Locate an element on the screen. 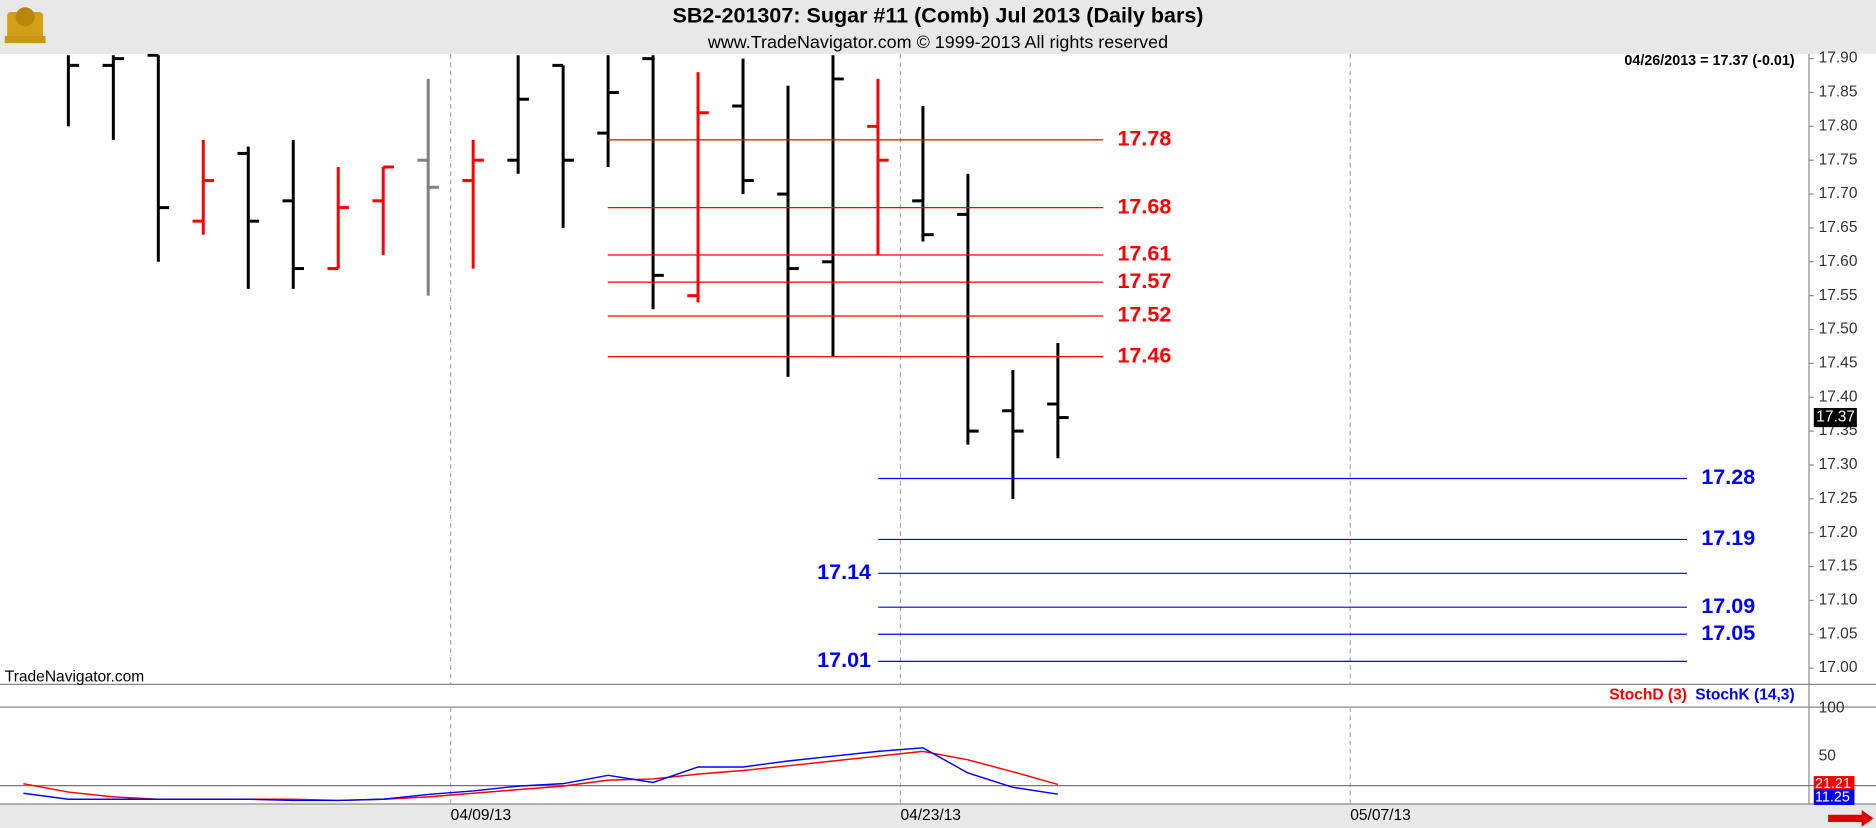 The width and height of the screenshot is (1876, 828). x-tick-label: 04/09/13 is located at coordinates (481, 815).